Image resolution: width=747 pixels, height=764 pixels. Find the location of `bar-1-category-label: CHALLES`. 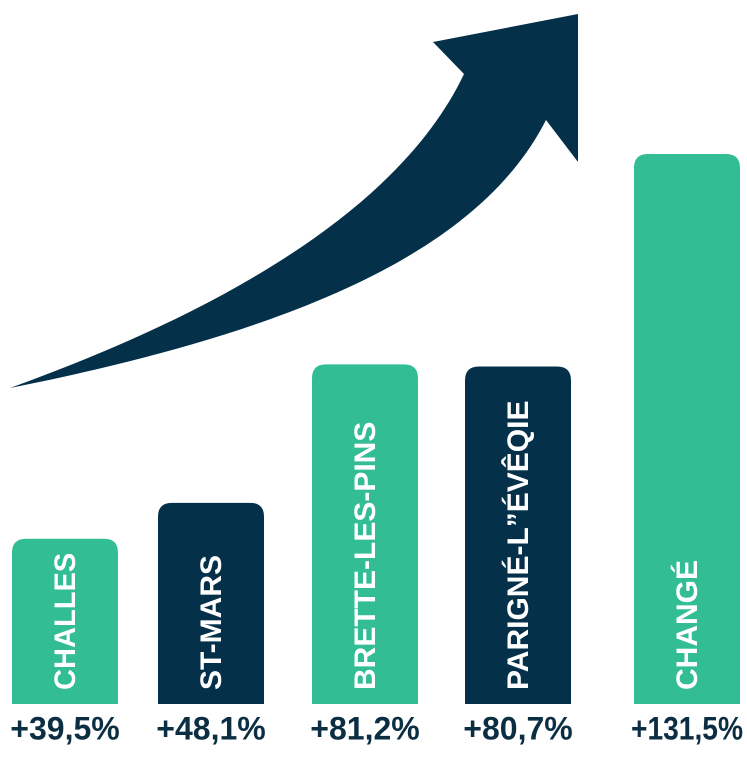

bar-1-category-label: CHALLES is located at coordinates (65, 621).